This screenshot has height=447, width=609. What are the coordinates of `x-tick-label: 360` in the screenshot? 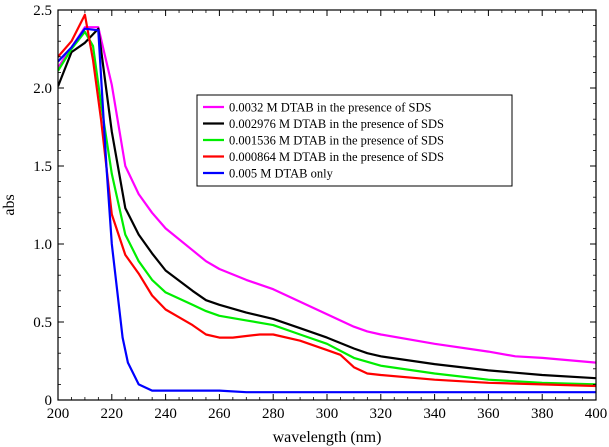 It's located at (488, 414).